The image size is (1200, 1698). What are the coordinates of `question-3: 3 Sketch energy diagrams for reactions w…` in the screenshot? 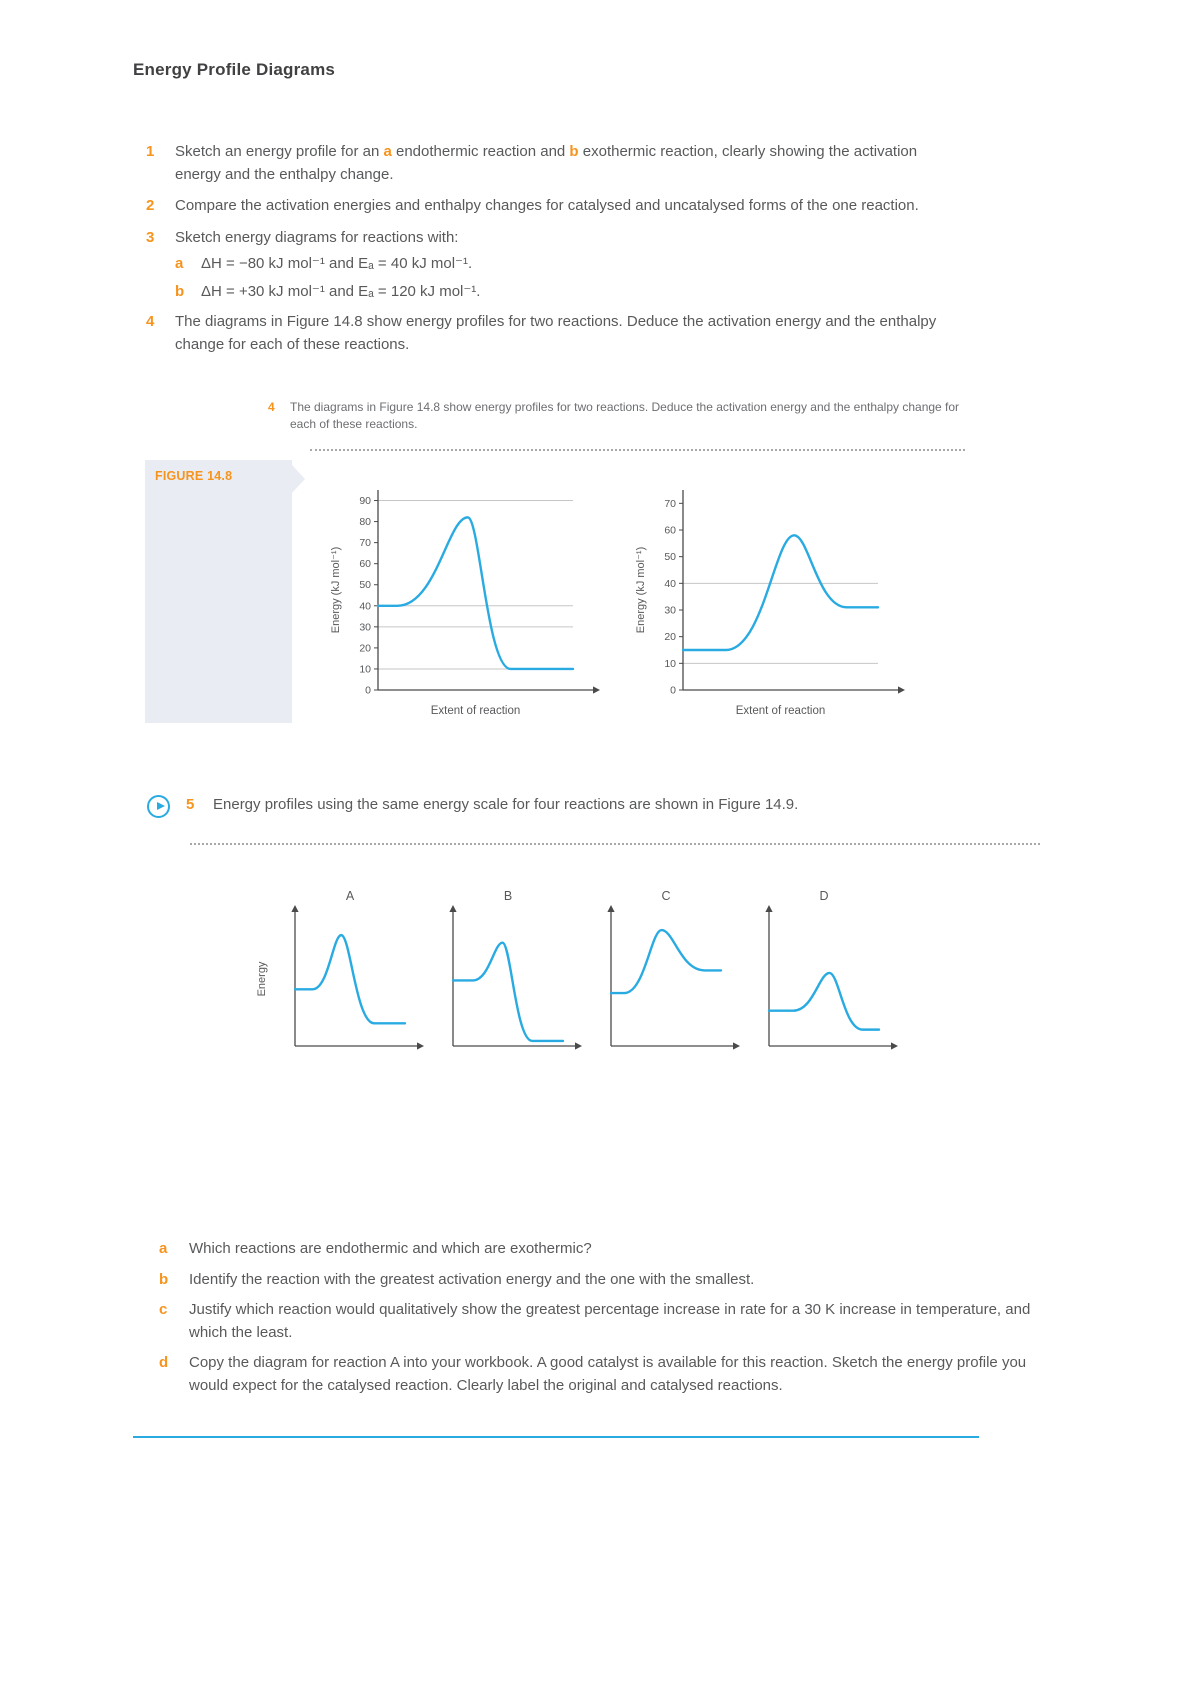 It's located at (552, 238).